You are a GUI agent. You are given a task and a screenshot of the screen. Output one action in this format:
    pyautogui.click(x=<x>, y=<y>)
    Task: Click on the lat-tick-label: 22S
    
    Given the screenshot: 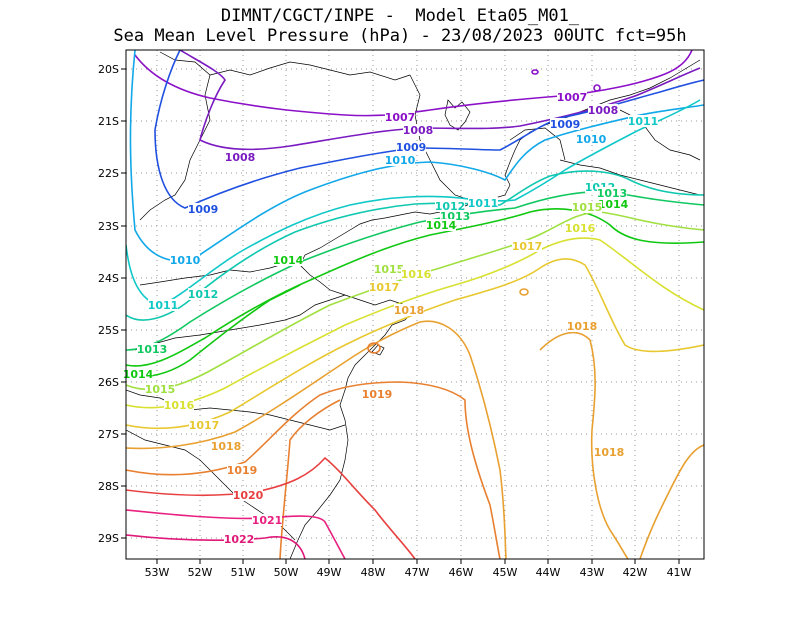 What is the action you would take?
    pyautogui.click(x=108, y=173)
    